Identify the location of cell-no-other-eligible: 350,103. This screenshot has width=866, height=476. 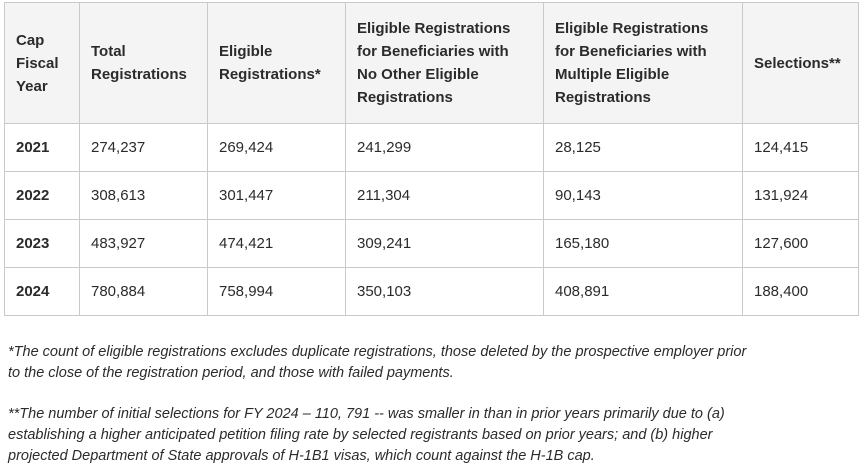
(444, 291).